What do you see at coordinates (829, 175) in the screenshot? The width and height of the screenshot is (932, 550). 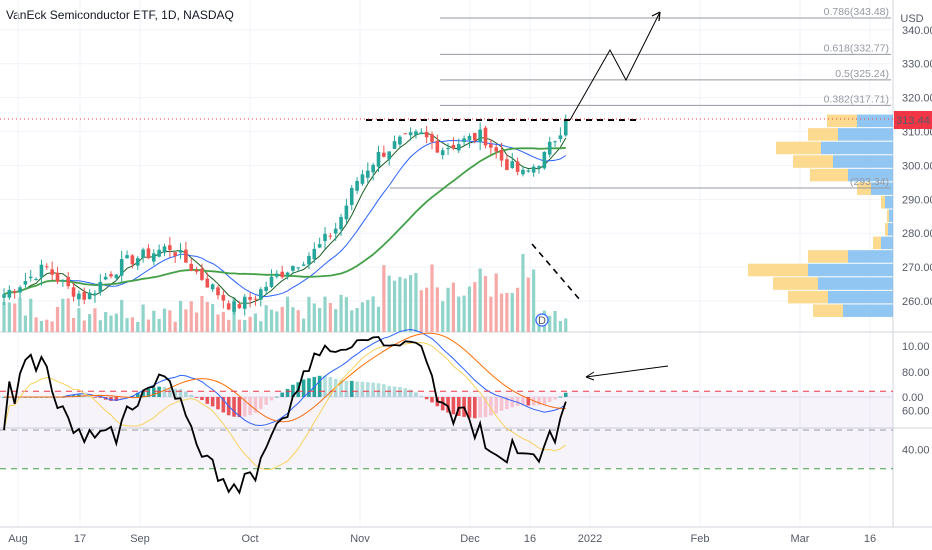 I see `vp-row-down` at bounding box center [829, 175].